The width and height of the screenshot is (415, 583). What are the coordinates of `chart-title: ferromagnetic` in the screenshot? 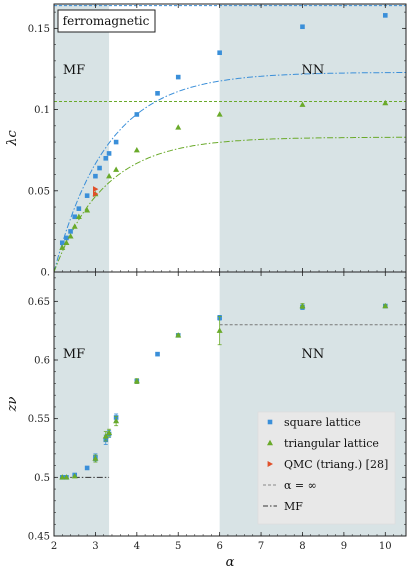 It's located at (106, 21).